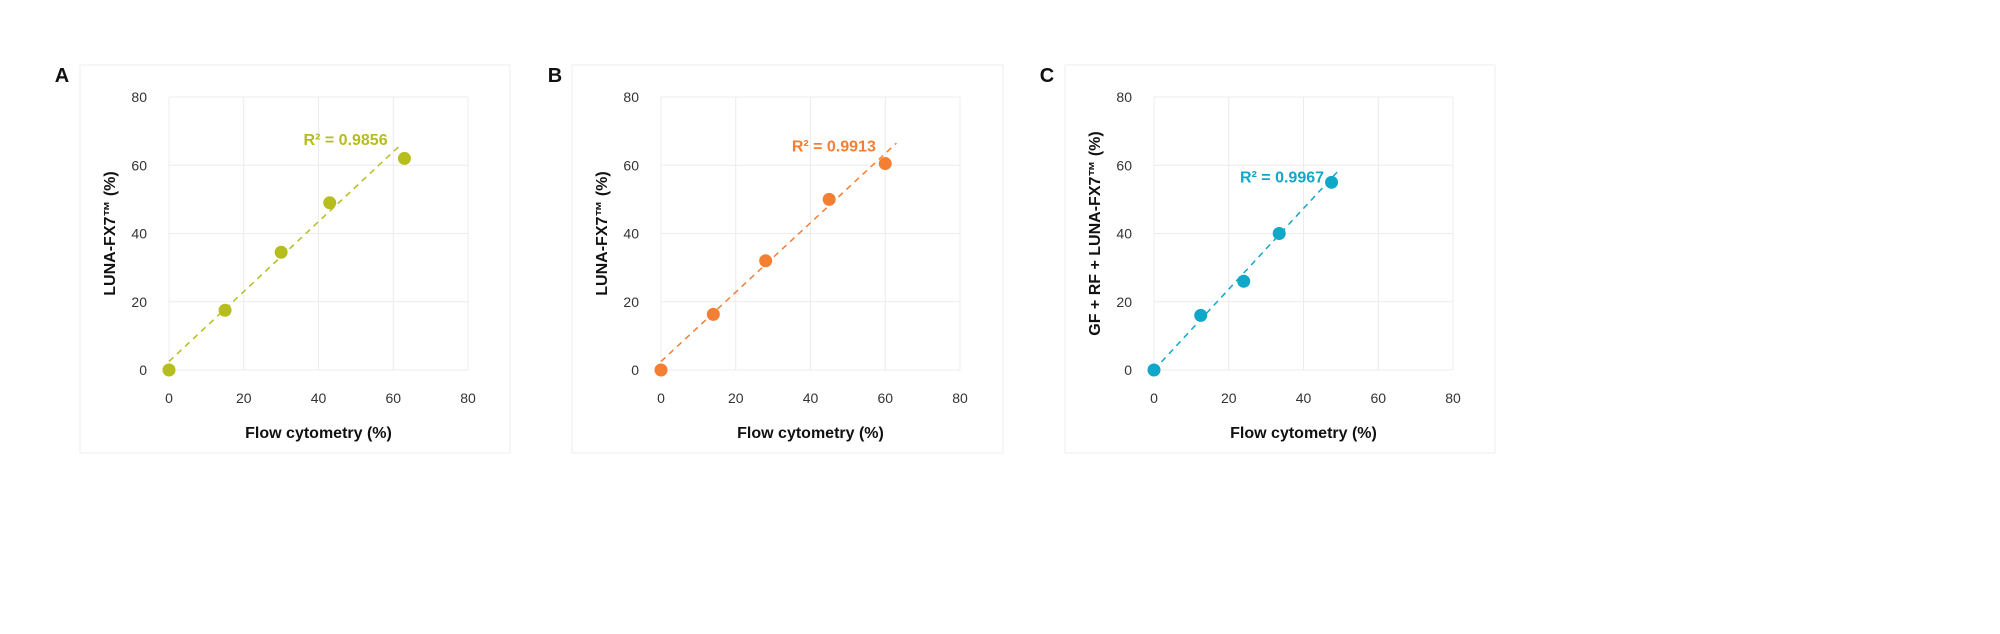 Image resolution: width=2000 pixels, height=634 pixels. What do you see at coordinates (555, 76) in the screenshot?
I see `panel-label: B` at bounding box center [555, 76].